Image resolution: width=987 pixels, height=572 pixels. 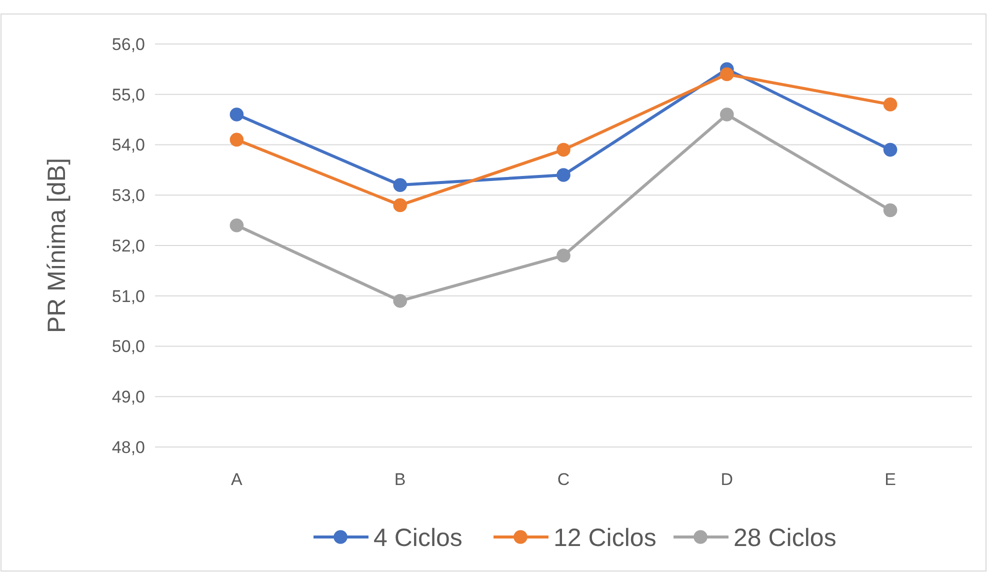 What do you see at coordinates (727, 479) in the screenshot?
I see `x-tick-label: D` at bounding box center [727, 479].